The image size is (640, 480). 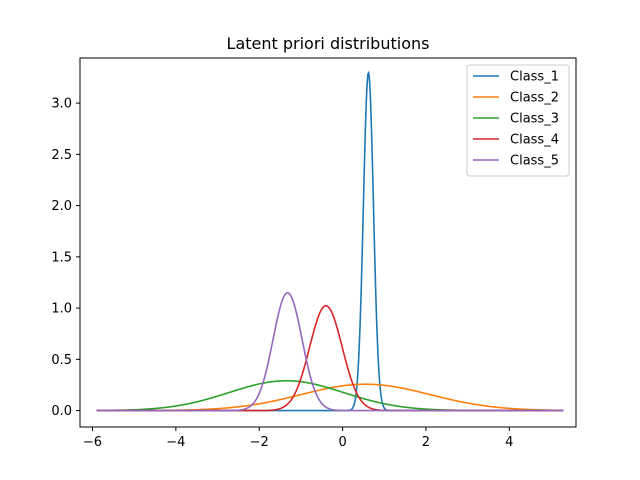 What do you see at coordinates (328, 43) in the screenshot?
I see `chart-title: Latent priori distributions` at bounding box center [328, 43].